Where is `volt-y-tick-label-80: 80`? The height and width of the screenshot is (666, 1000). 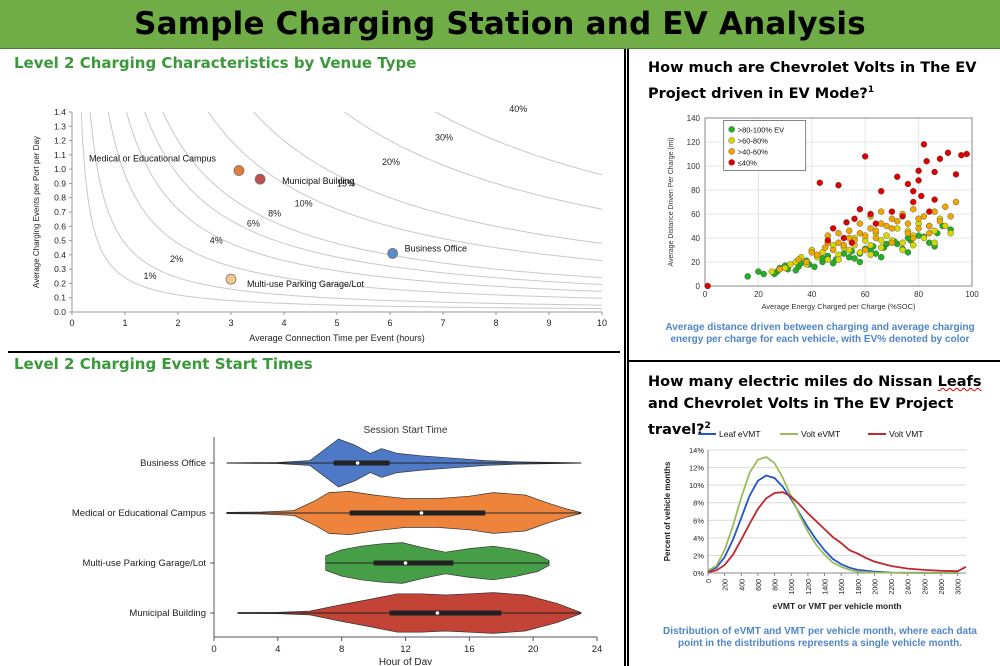
volt-y-tick-label-80: 80 is located at coordinates (695, 190).